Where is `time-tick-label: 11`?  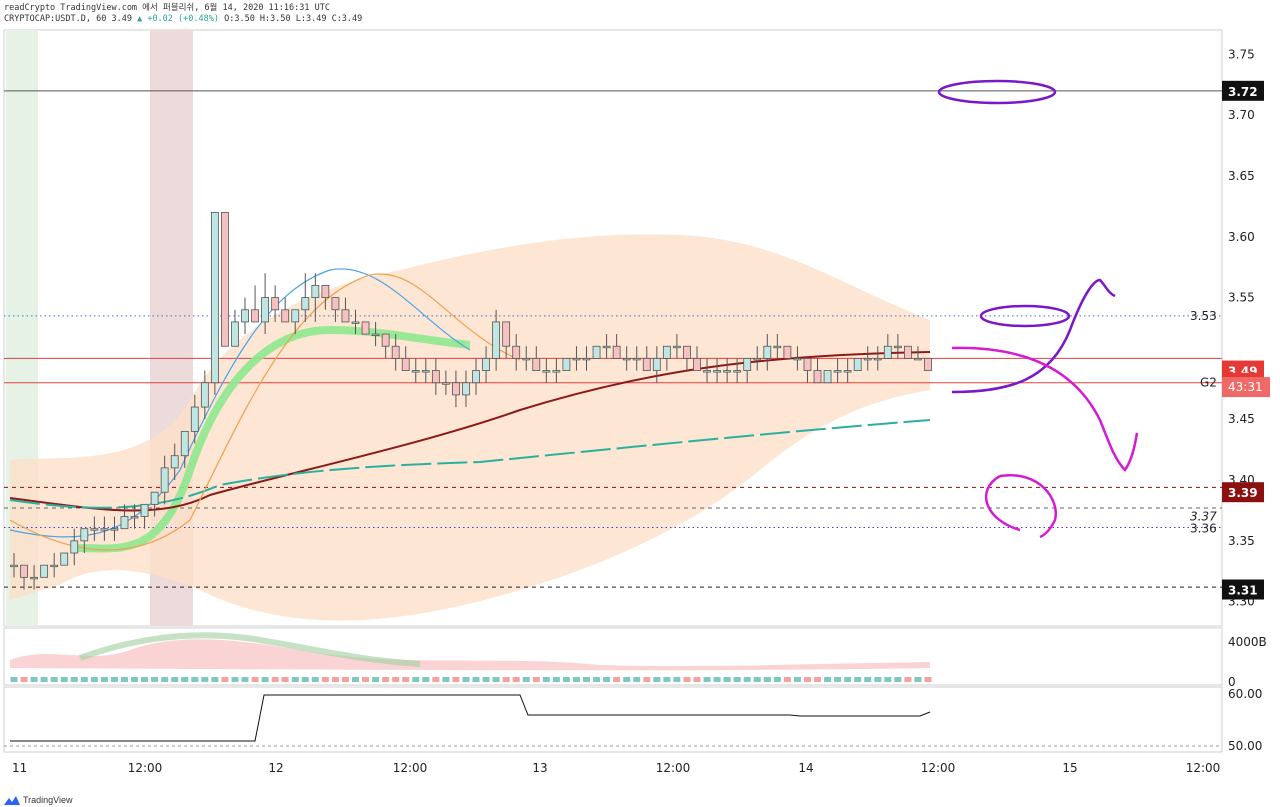 time-tick-label: 11 is located at coordinates (19, 768).